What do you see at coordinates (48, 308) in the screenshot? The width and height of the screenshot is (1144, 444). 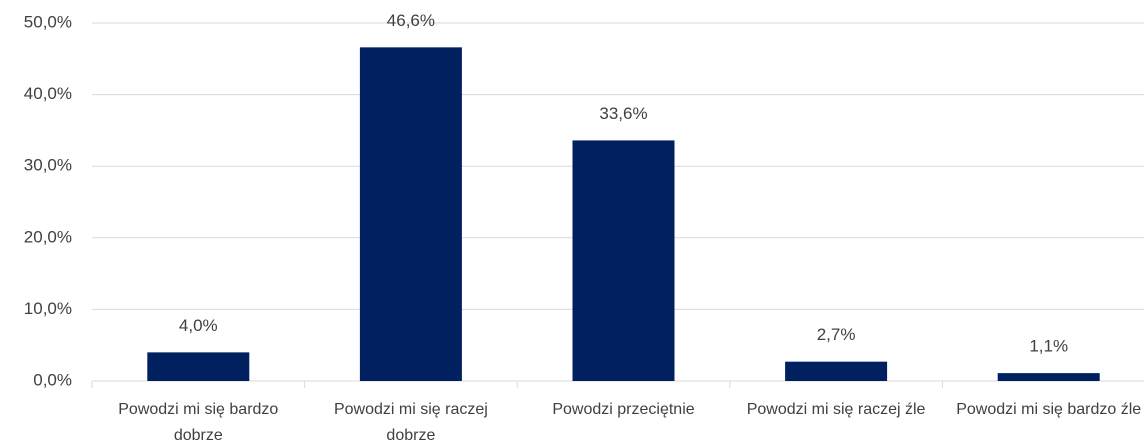 I see `y-tick-label: 10,0%` at bounding box center [48, 308].